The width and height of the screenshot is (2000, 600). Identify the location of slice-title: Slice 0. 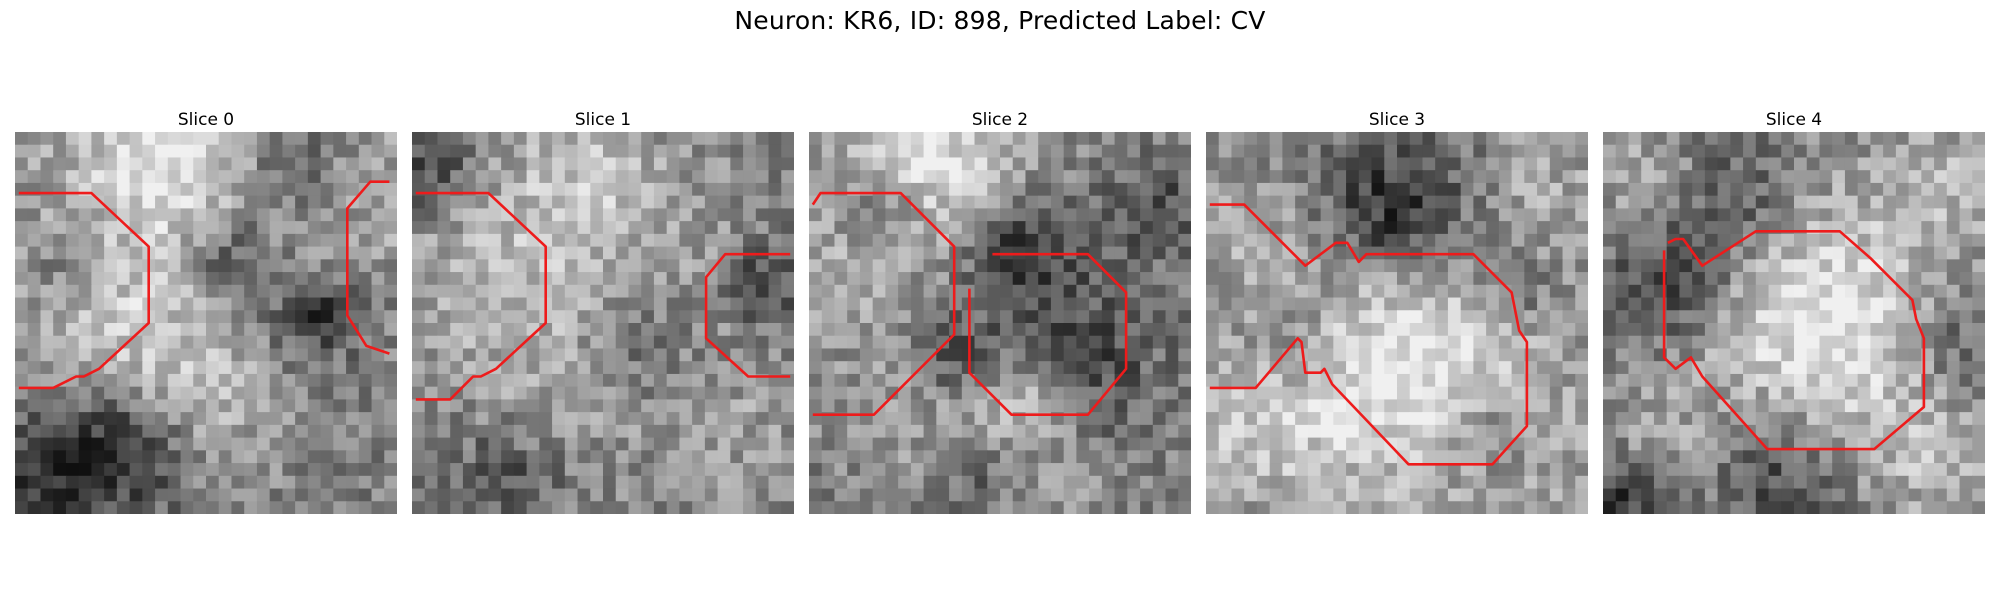
(206, 120).